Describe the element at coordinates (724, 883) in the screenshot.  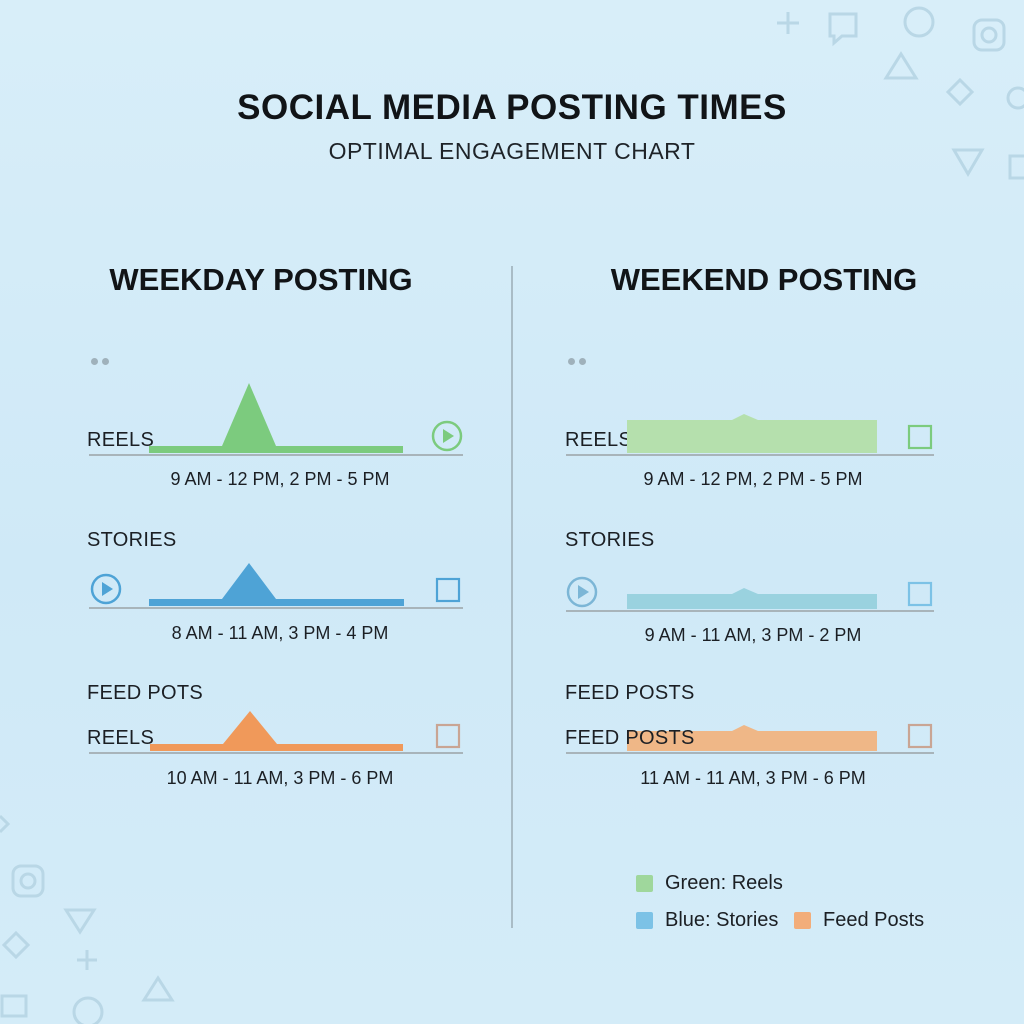
I see `legend-label-reels: Green: Reels` at that location.